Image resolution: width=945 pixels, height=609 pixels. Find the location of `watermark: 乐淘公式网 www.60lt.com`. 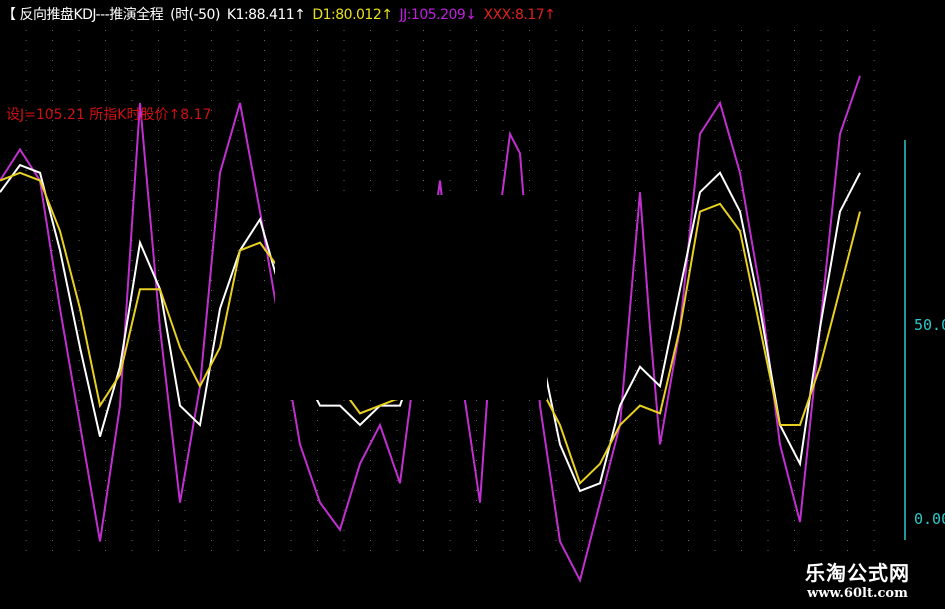

watermark: 乐淘公式网 www.60lt.com is located at coordinates (857, 582).